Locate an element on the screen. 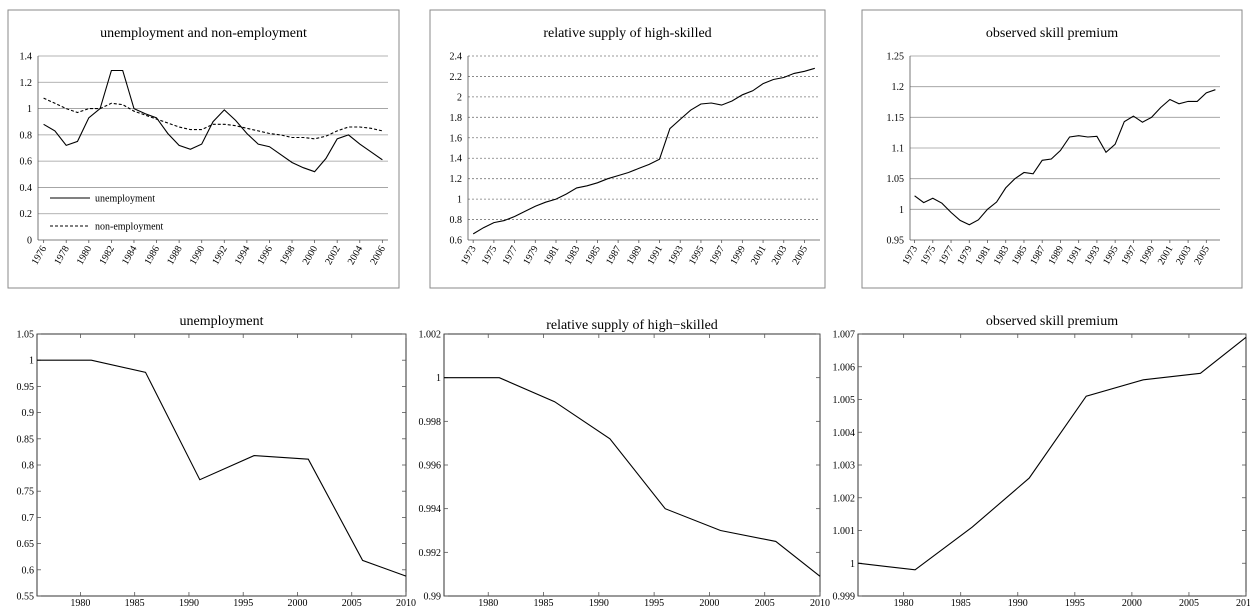  x-tick-label: 1994 is located at coordinates (243, 255).